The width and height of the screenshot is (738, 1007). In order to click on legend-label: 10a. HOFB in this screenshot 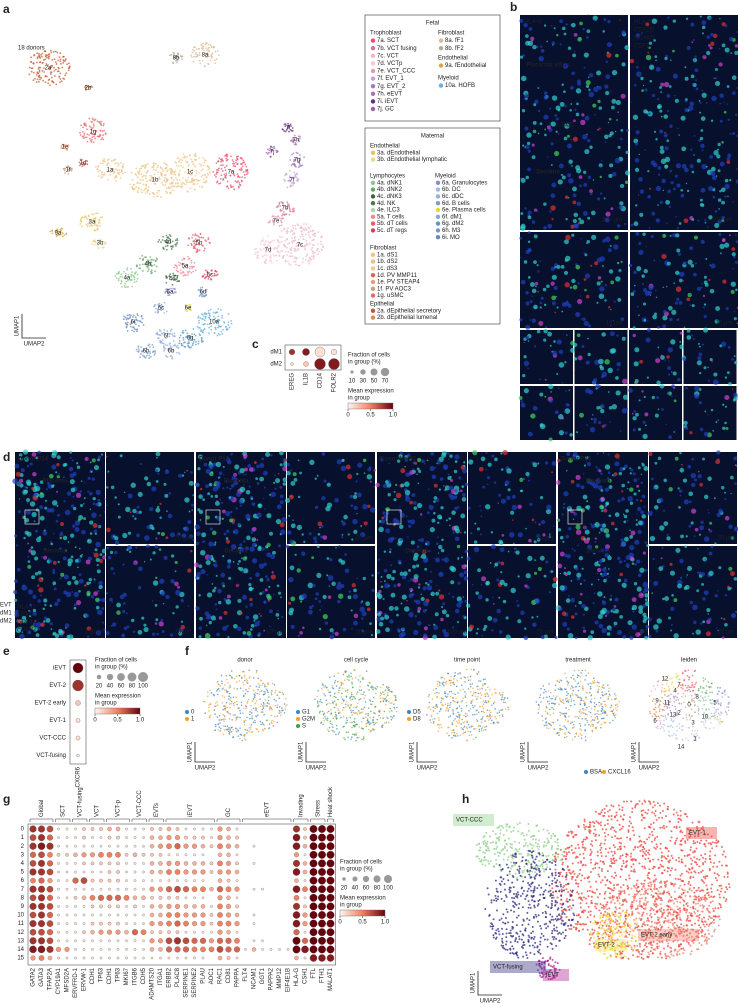, I will do `click(460, 86)`.